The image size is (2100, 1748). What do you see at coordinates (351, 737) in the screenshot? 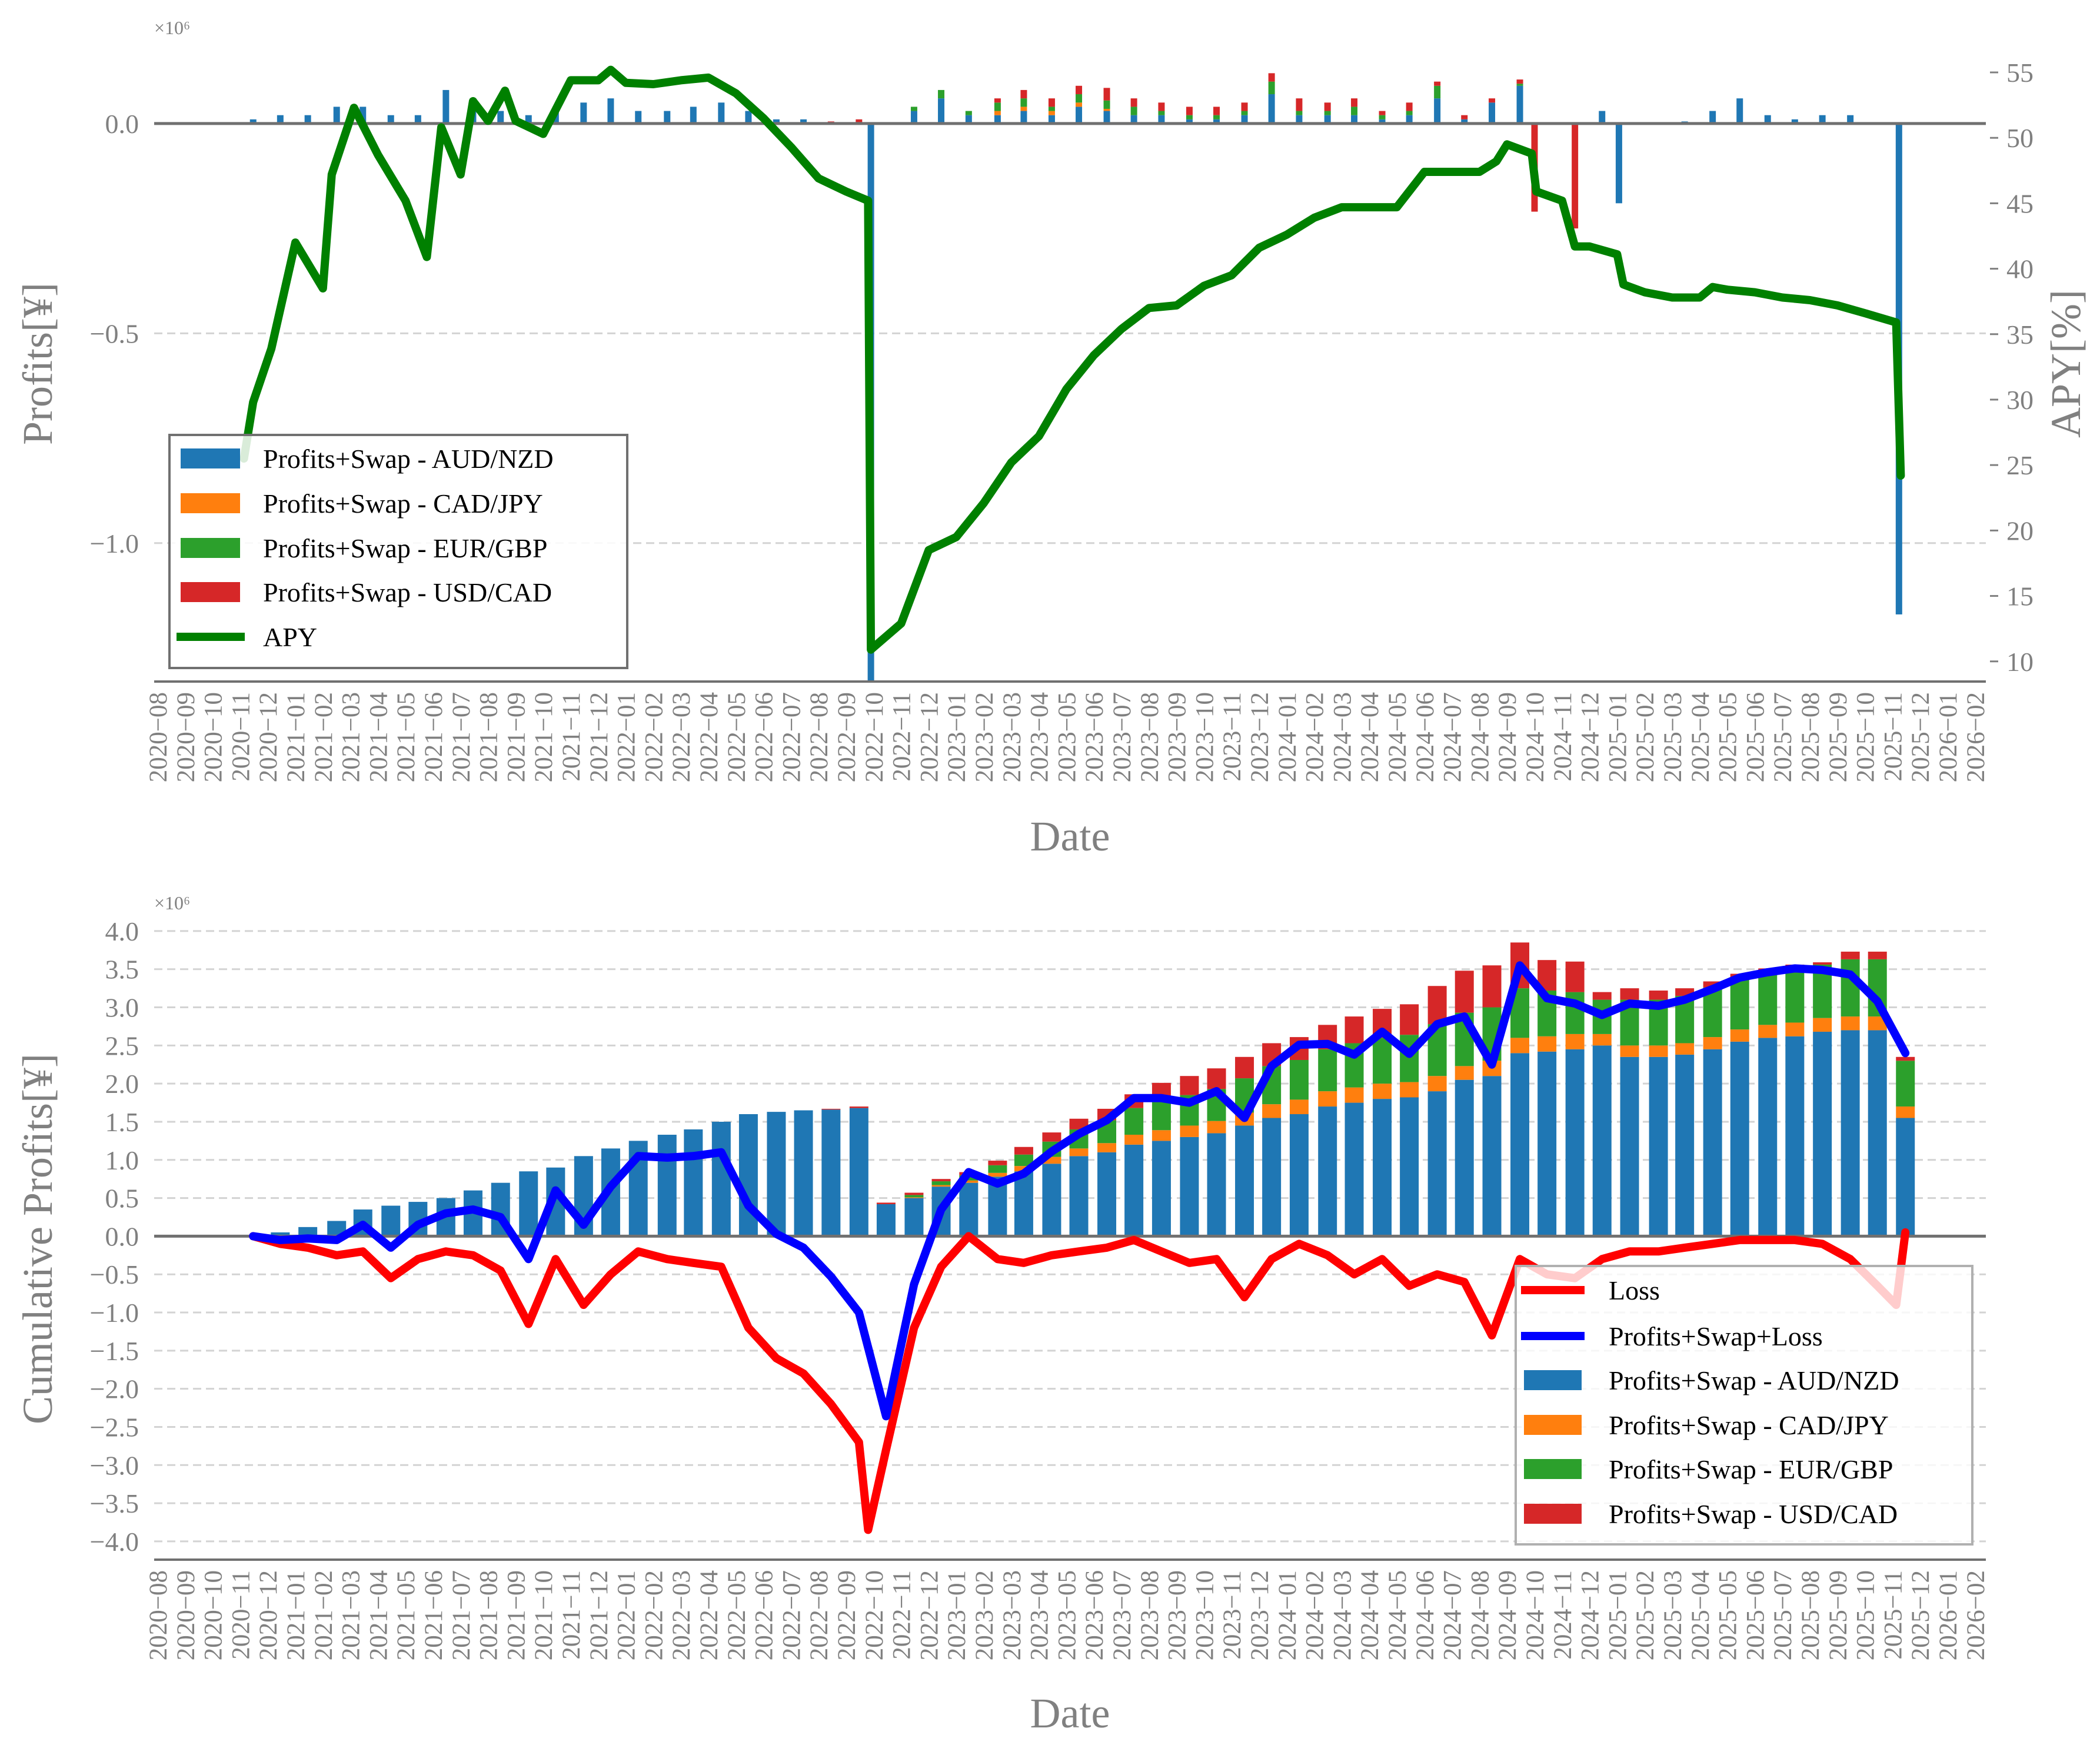
I see `x-tick-label: 2021−03` at bounding box center [351, 737].